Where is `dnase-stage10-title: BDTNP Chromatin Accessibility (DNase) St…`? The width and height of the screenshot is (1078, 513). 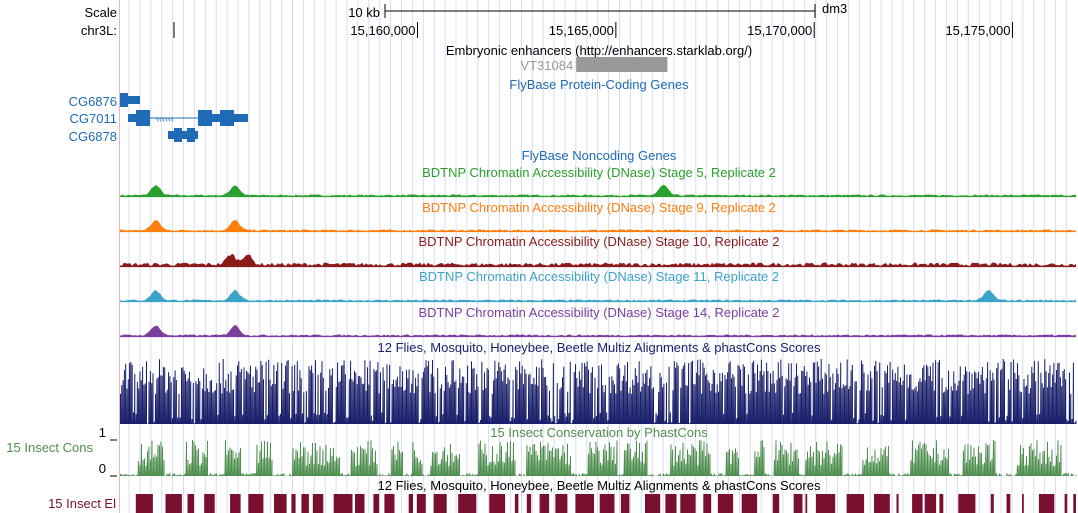 dnase-stage10-title: BDTNP Chromatin Accessibility (DNase) St… is located at coordinates (598, 241).